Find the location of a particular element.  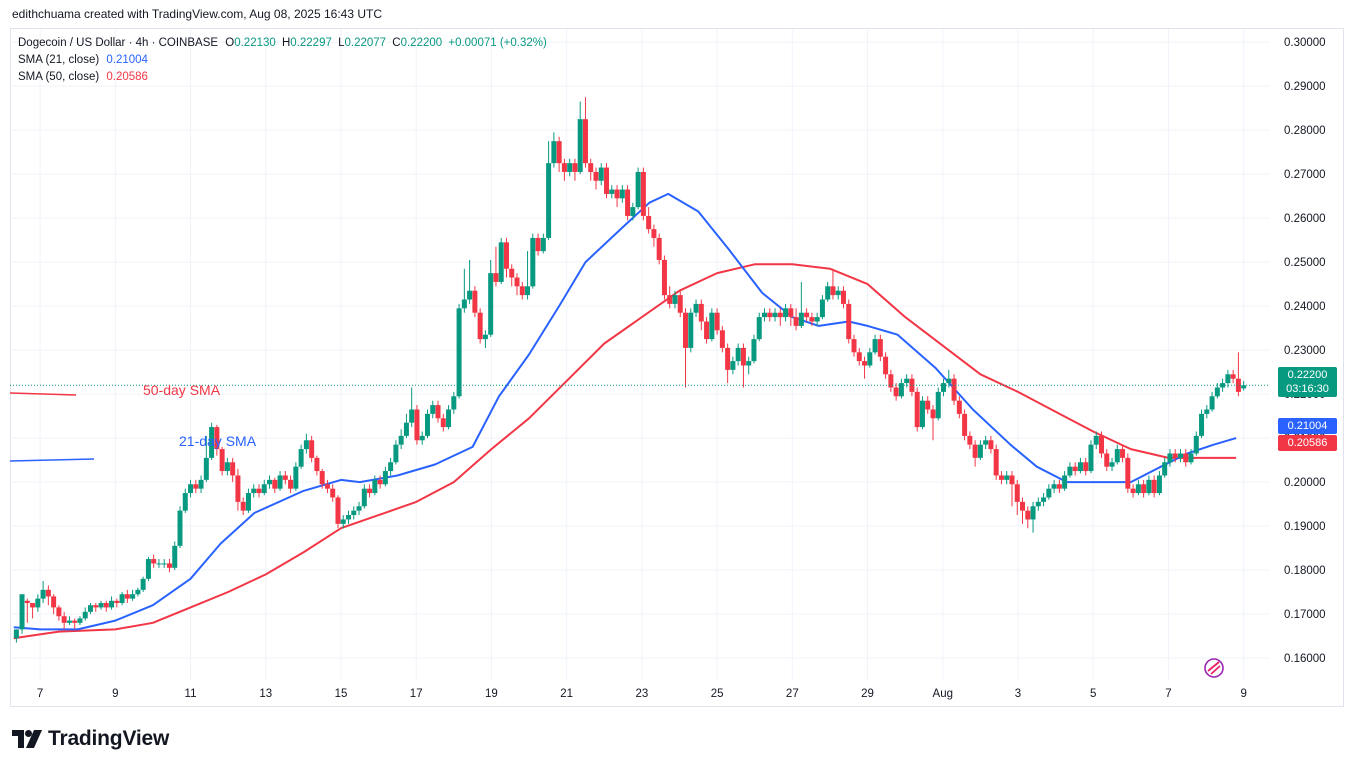

legend-sma50-row: SMA (50, close) 0.20586 is located at coordinates (282, 77).